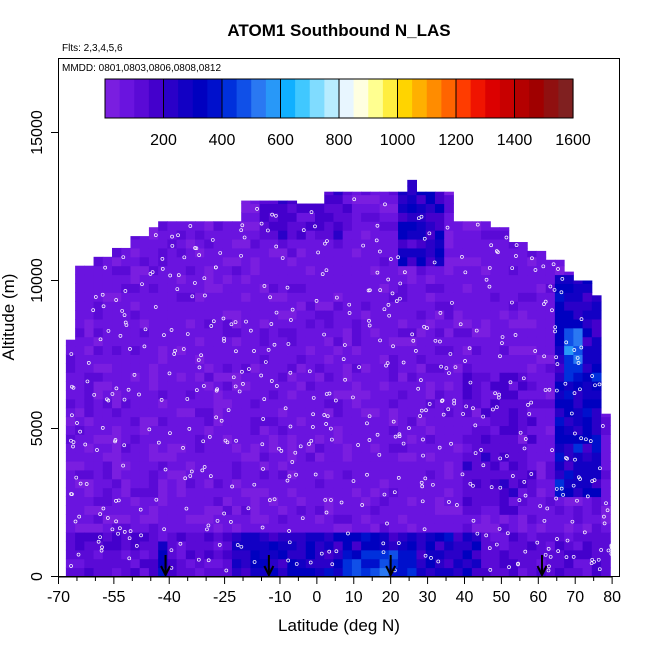  I want to click on colorbar-tick-label: 800, so click(339, 140).